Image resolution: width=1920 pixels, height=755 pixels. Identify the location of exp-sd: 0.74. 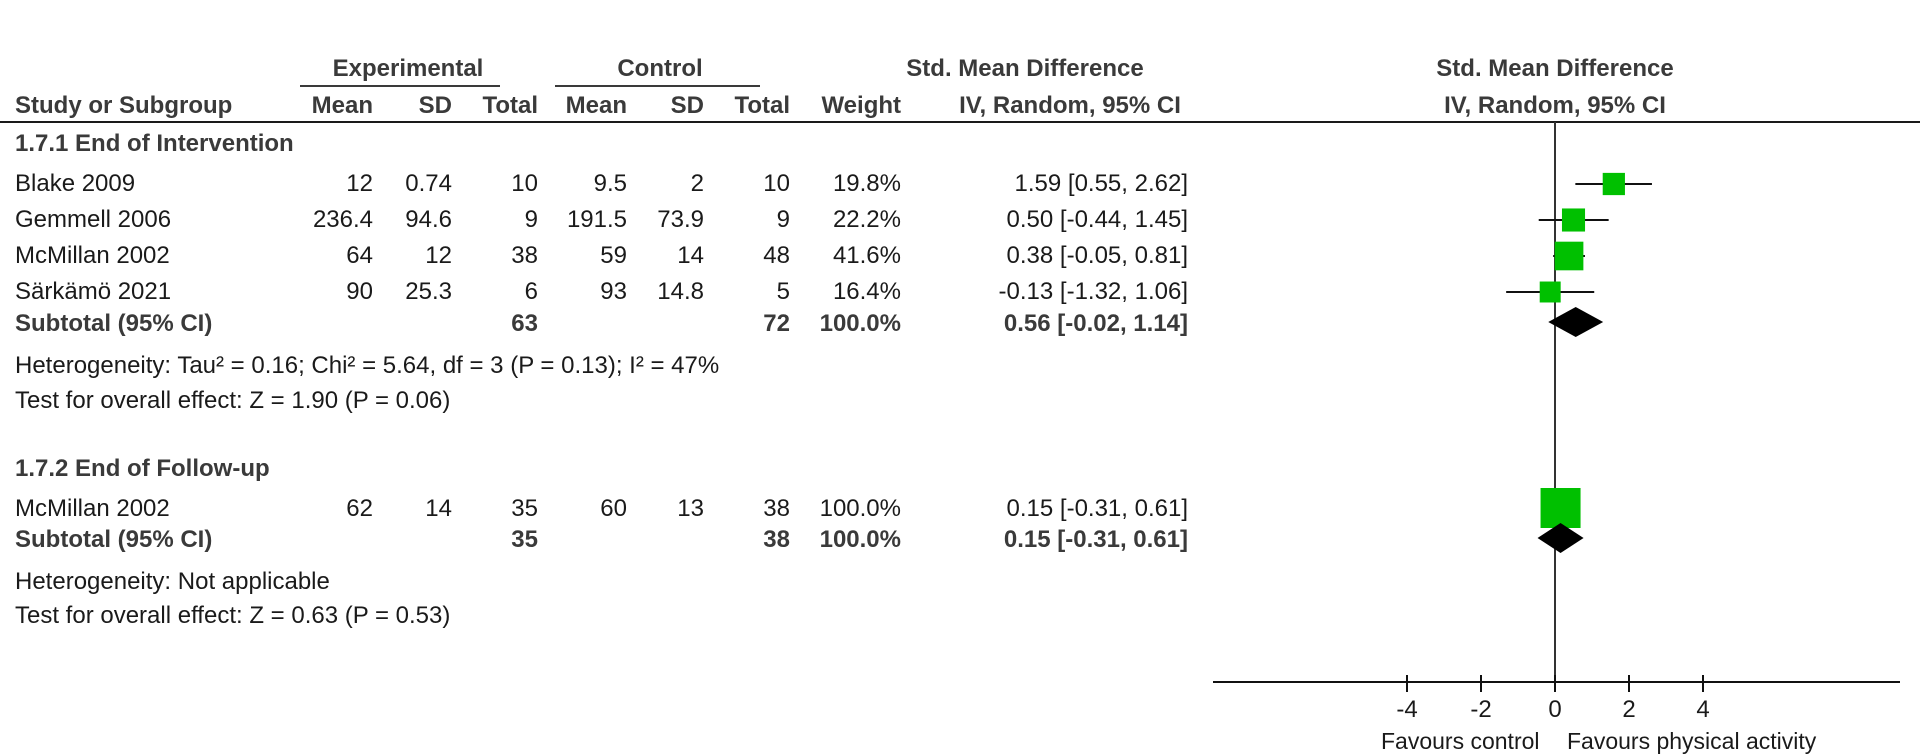
(428, 183).